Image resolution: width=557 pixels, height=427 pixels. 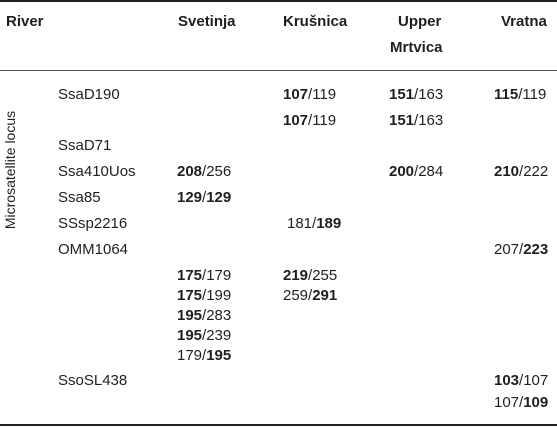 I want to click on allele-value: 179/195, so click(x=204, y=355).